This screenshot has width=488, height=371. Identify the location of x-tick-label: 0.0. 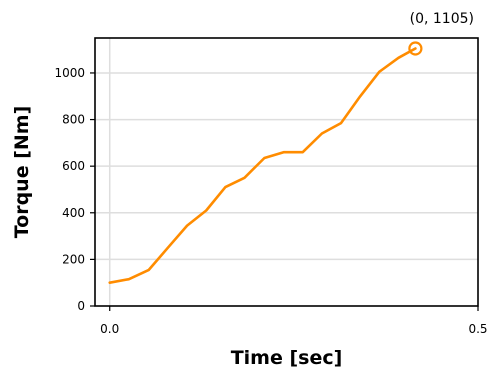
(109, 329).